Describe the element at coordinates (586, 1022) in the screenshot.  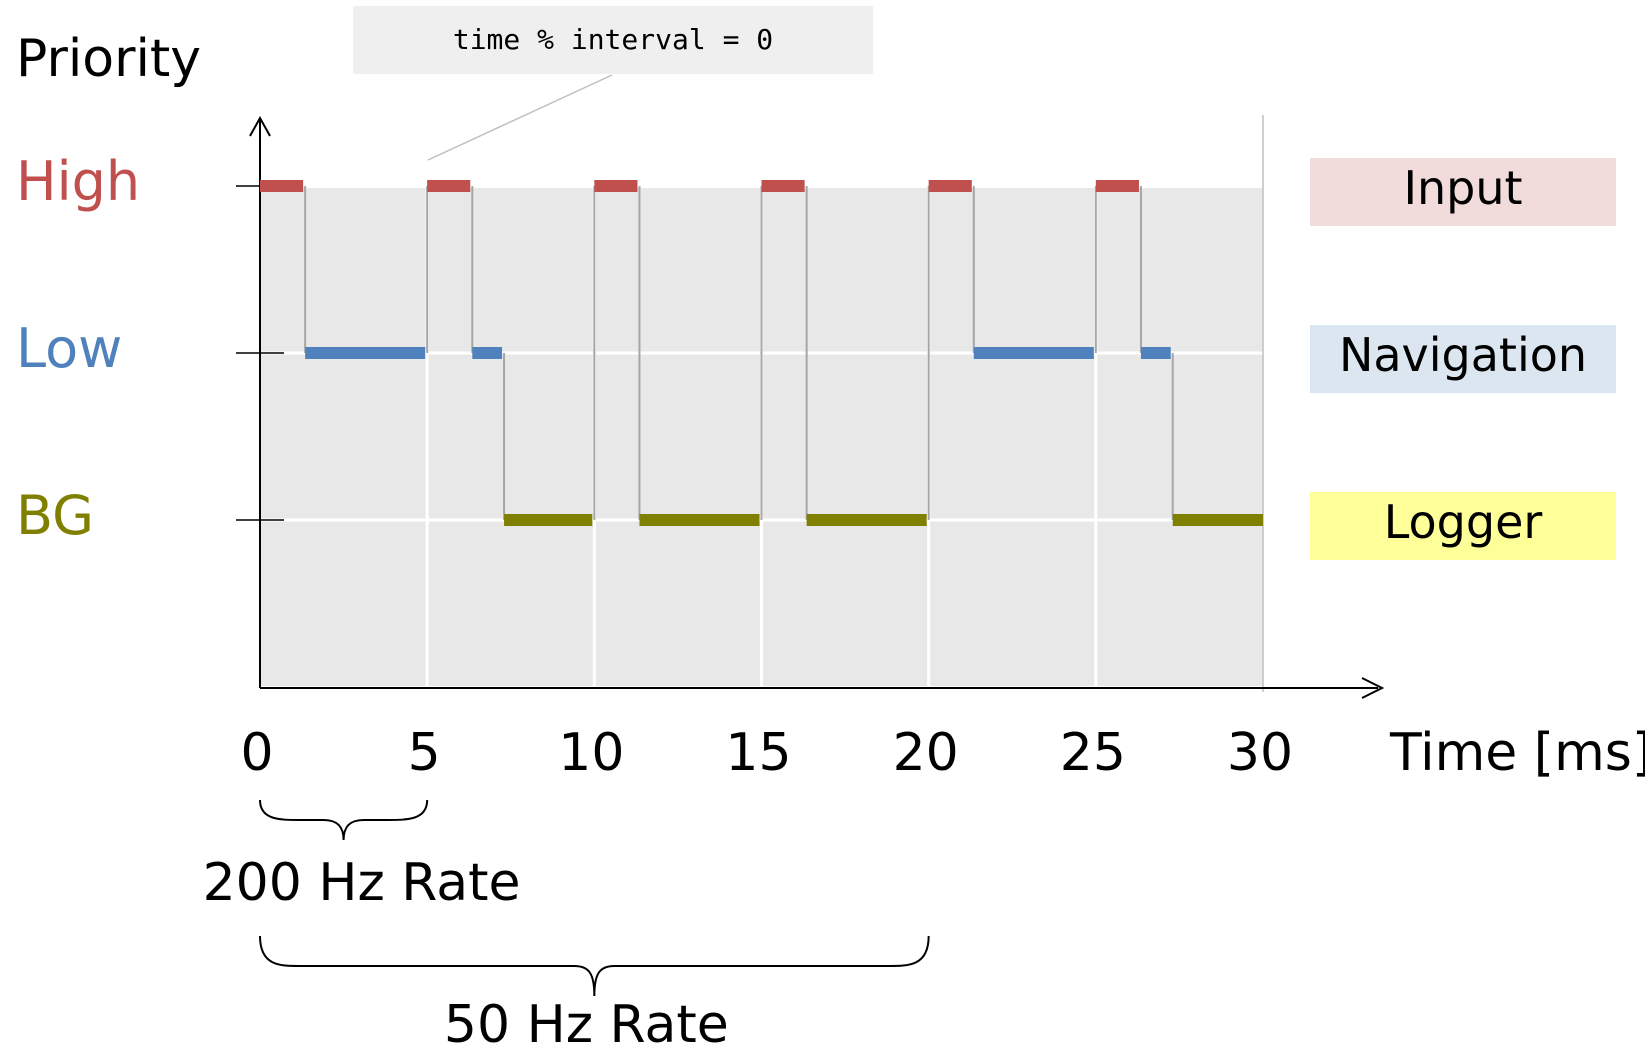
I see `rate-label: 50 Hz Rate` at that location.